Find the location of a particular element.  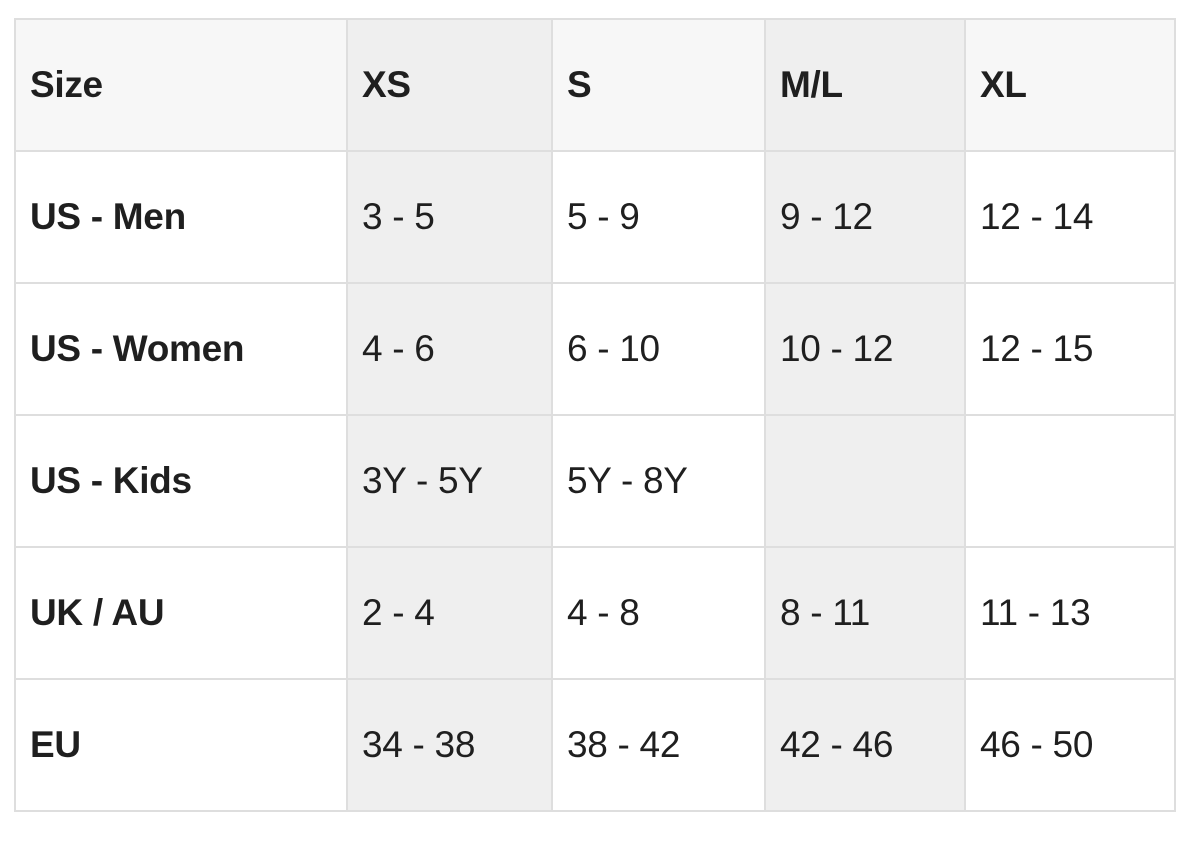

header-s: S is located at coordinates (658, 85).